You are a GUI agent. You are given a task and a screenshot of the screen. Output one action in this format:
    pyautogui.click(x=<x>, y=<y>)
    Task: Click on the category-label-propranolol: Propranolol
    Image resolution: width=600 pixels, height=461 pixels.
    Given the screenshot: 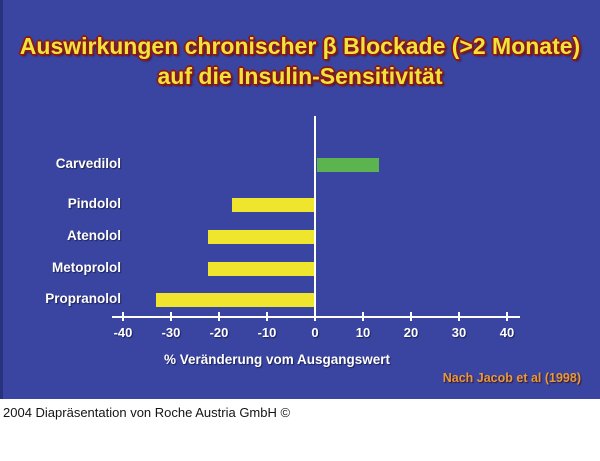 What is the action you would take?
    pyautogui.click(x=83, y=298)
    